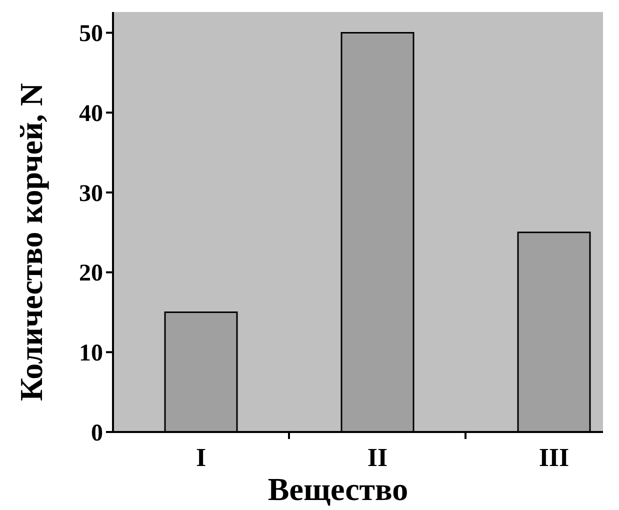  I want to click on y-tick-label: 0, so click(97, 433).